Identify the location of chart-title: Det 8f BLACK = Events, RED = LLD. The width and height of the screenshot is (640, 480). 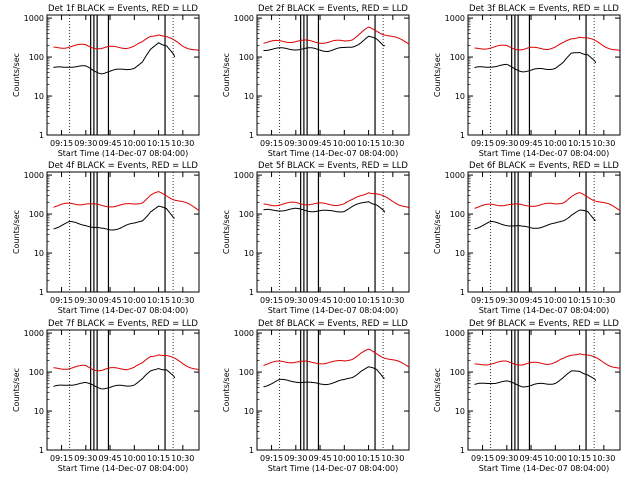
(333, 324).